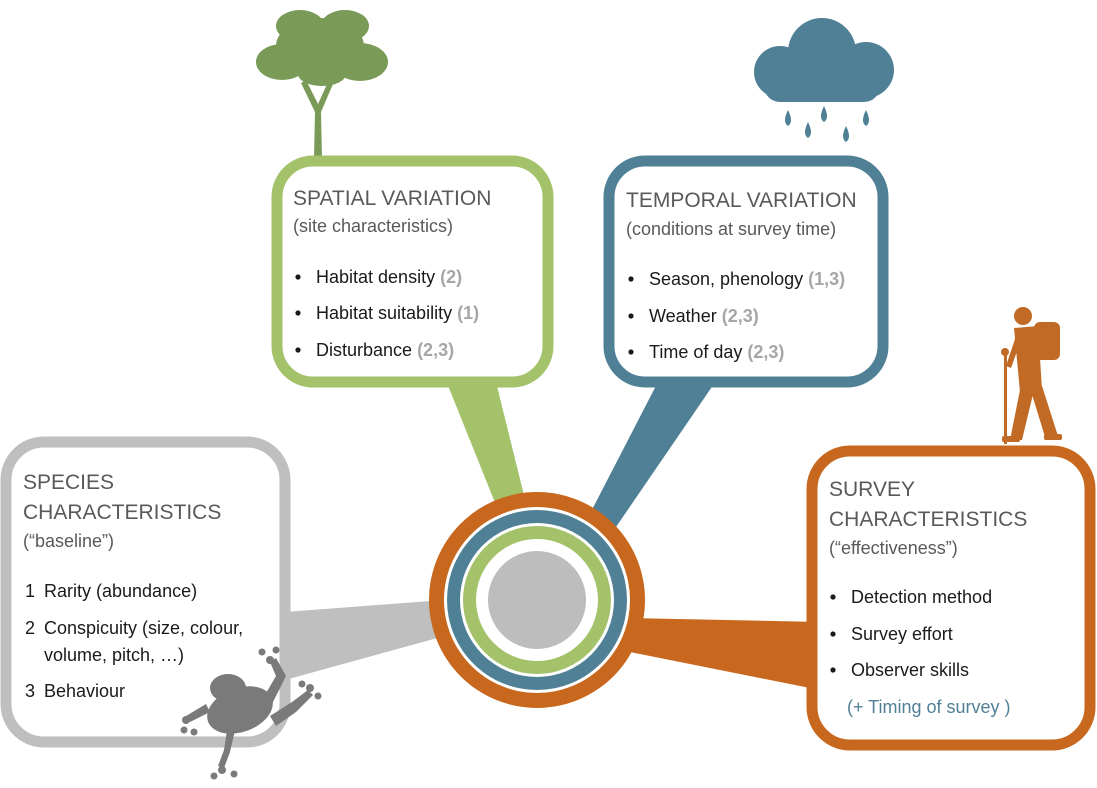 This screenshot has width=1097, height=788. I want to click on species-item-2-num: 2, so click(30, 628).